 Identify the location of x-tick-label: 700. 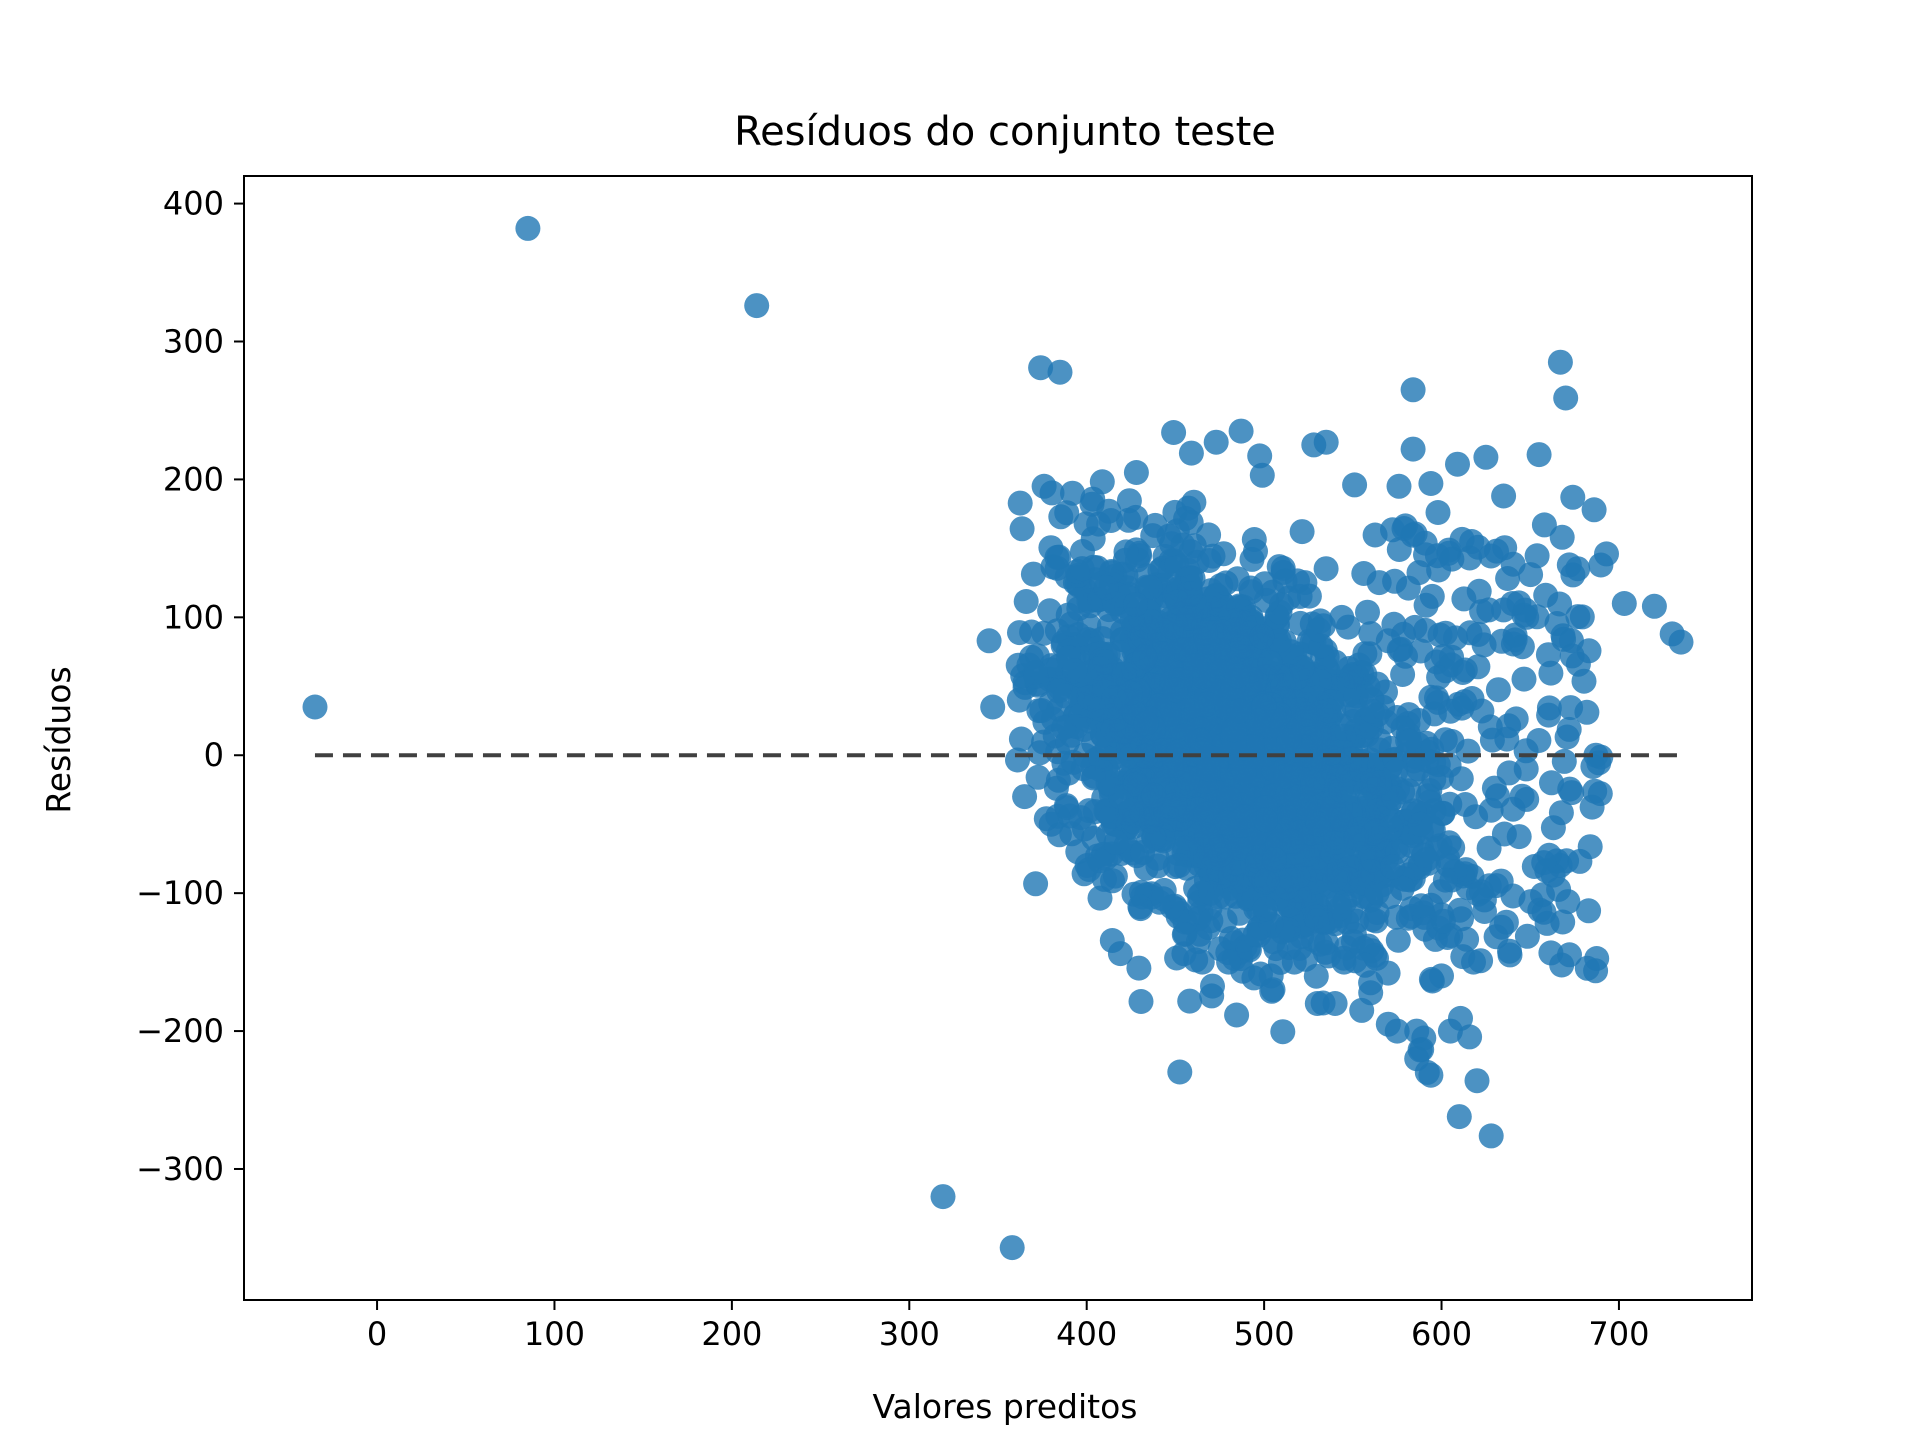
(1618, 1334).